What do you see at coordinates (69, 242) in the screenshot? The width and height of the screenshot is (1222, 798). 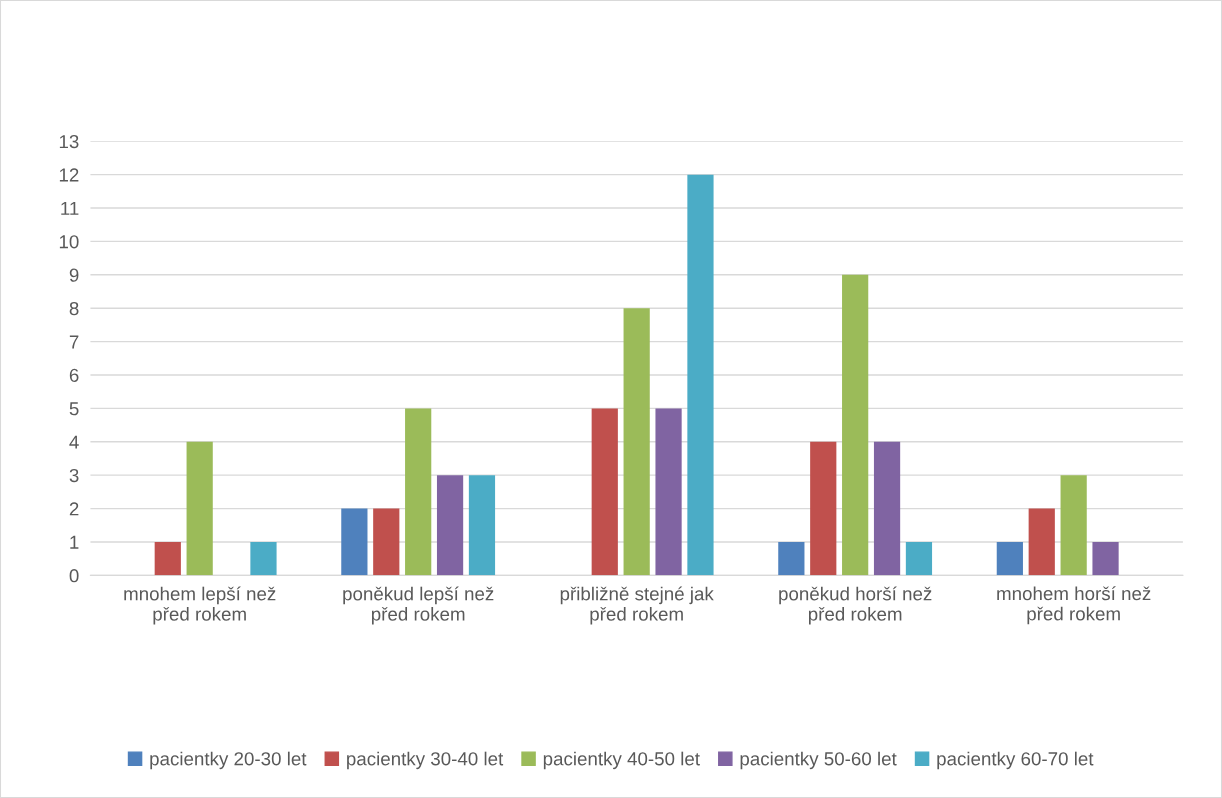 I see `y-tick-label: 10` at bounding box center [69, 242].